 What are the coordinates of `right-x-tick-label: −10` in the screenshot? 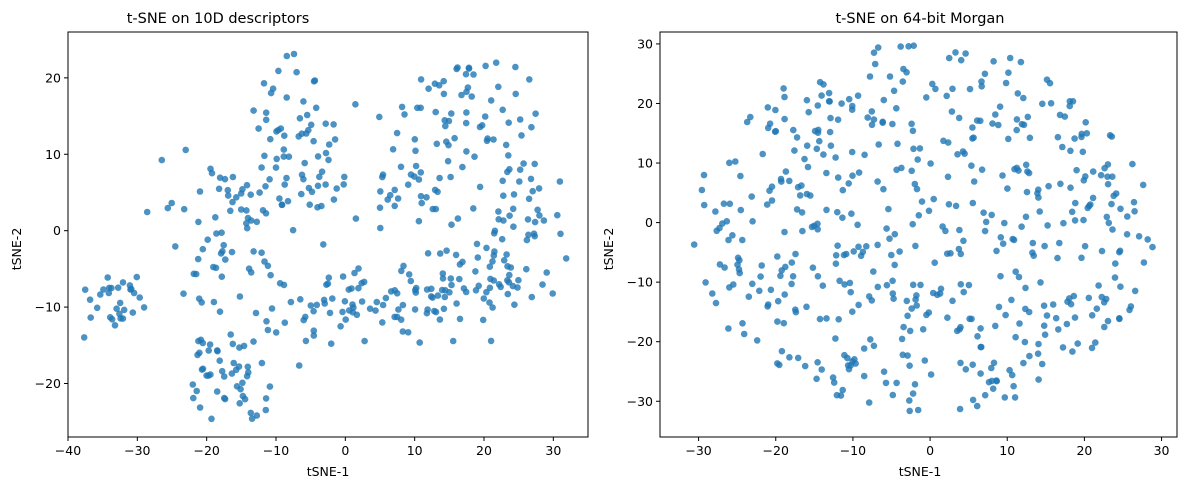 It's located at (853, 450).